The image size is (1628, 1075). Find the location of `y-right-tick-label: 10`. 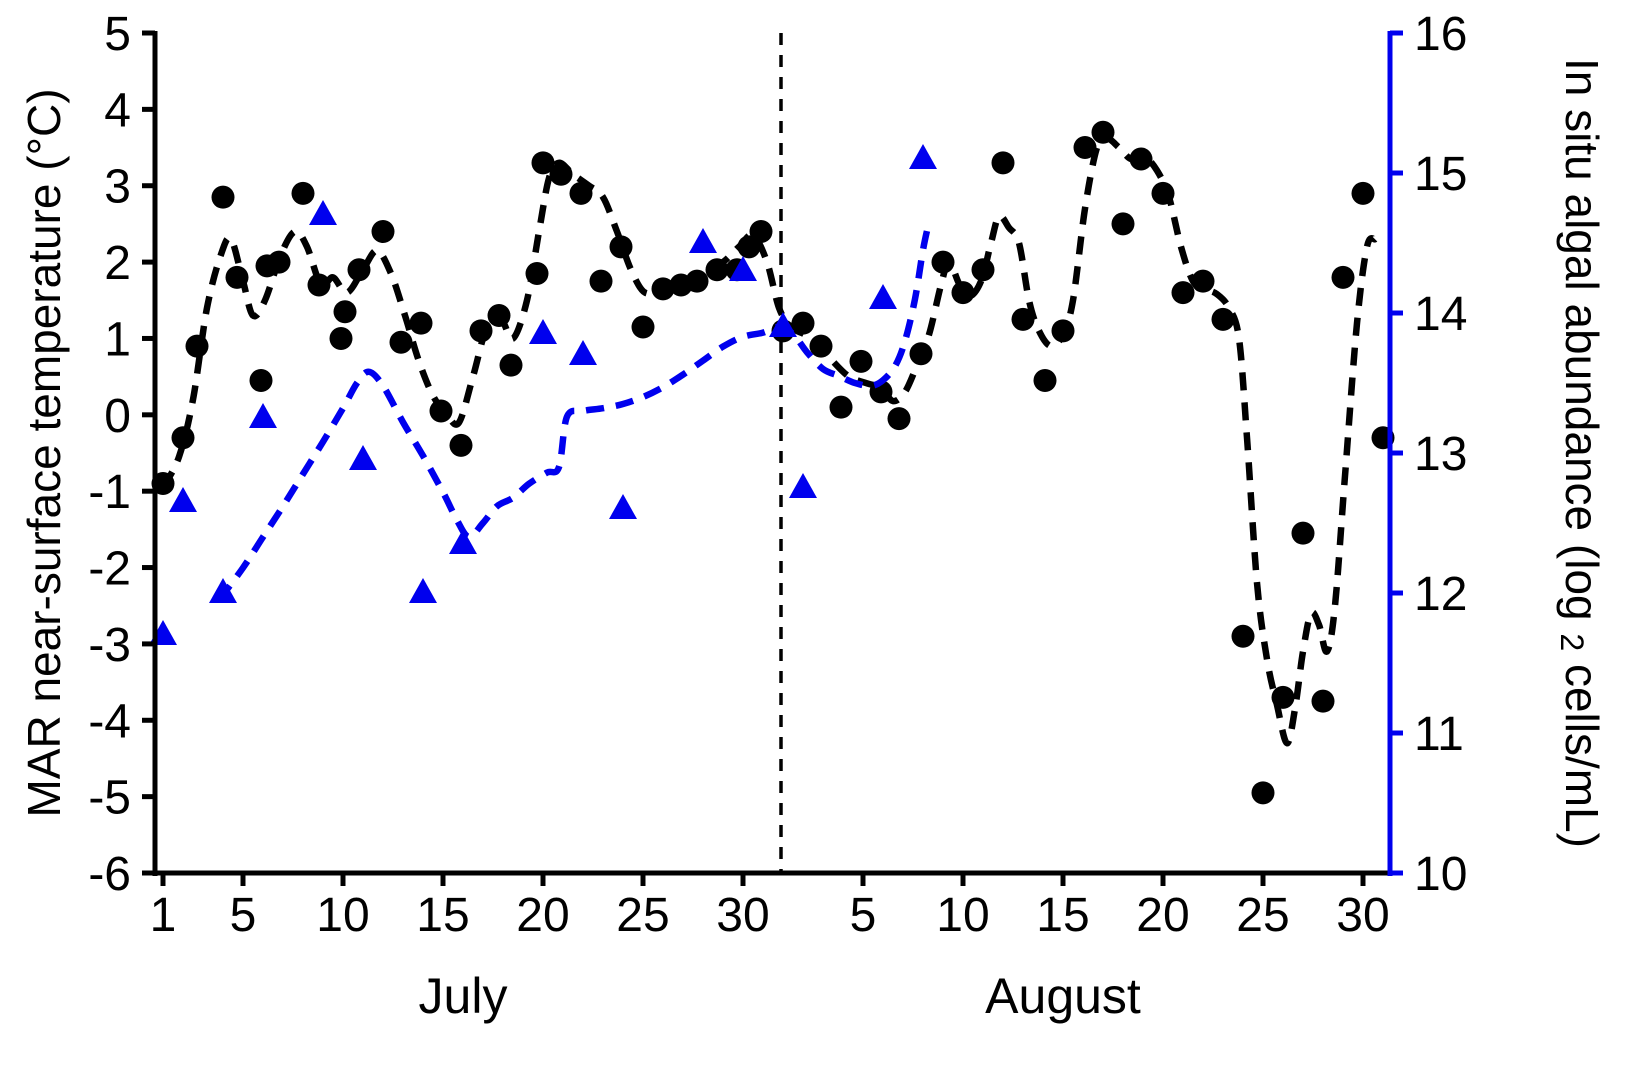

y-right-tick-label: 10 is located at coordinates (1440, 874).